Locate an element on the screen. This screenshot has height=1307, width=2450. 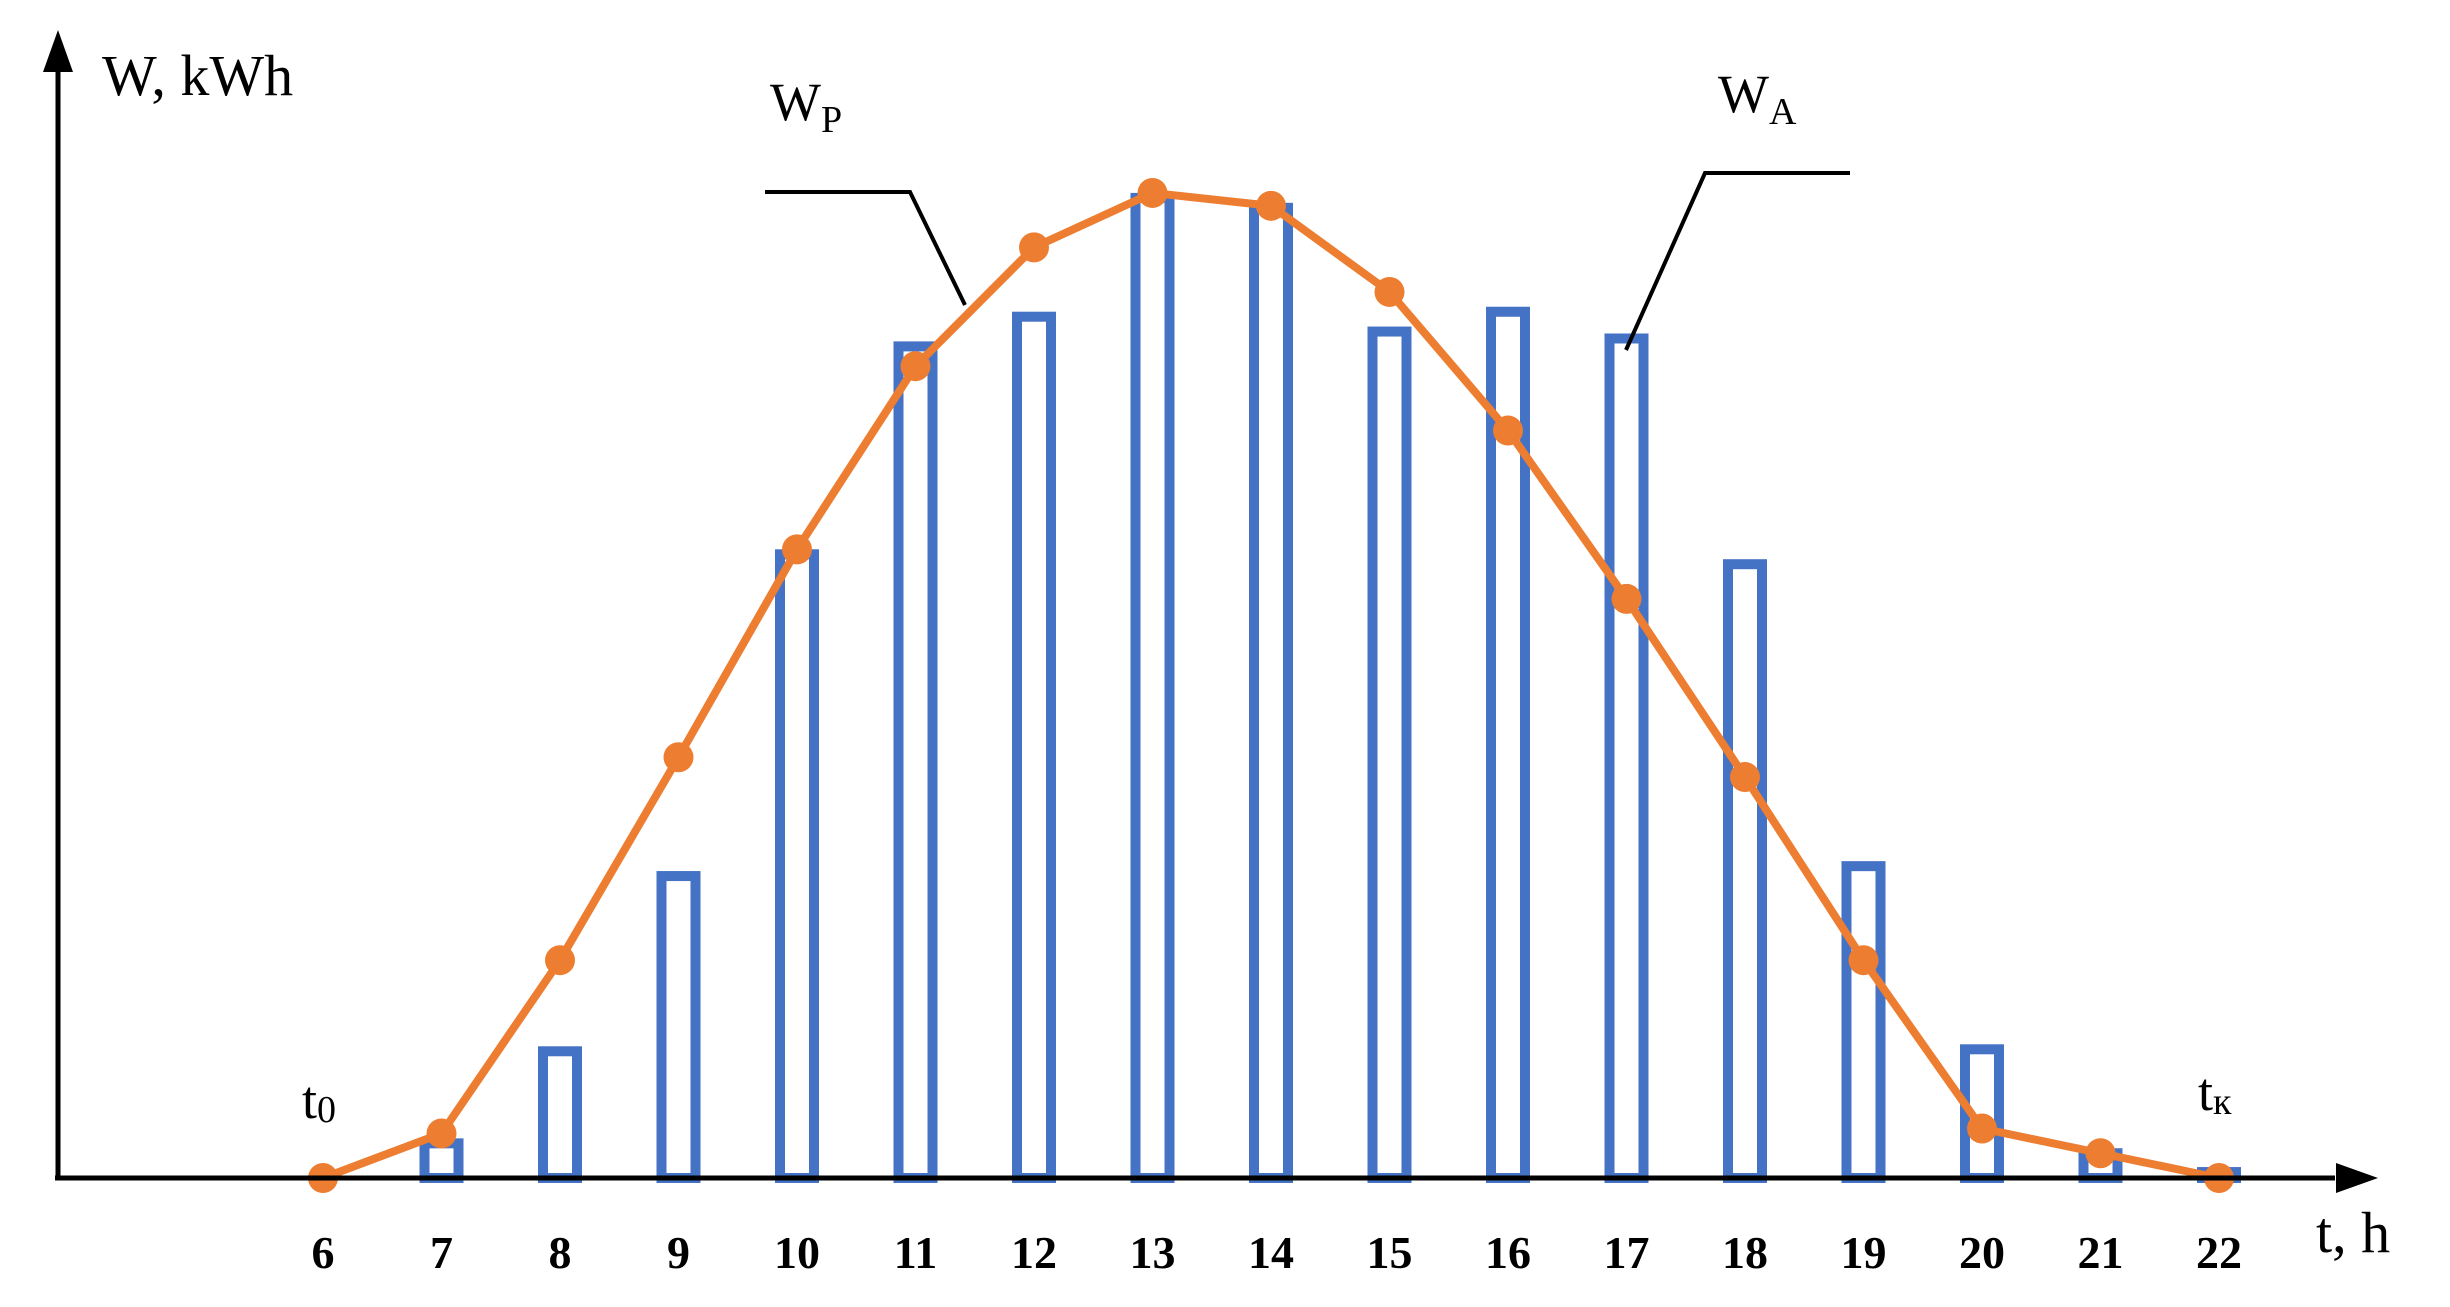
t-end-sub: к is located at coordinates (2222, 1102).